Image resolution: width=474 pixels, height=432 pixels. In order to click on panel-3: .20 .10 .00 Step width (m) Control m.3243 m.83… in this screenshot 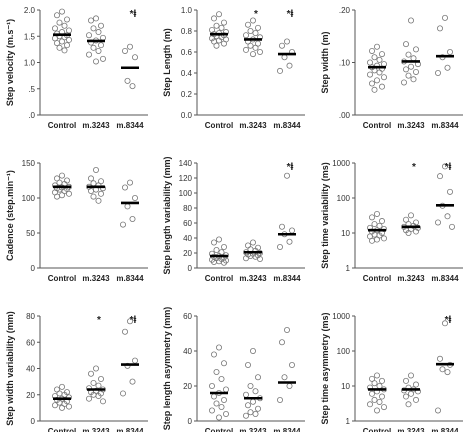, I will do `click(391, 68)`.